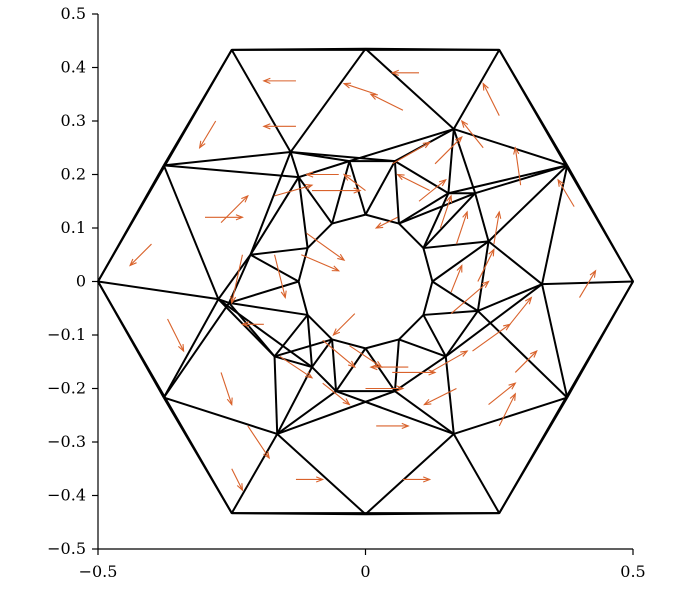  Describe the element at coordinates (73, 13) in the screenshot. I see `y-tick-label: 0.5` at that location.